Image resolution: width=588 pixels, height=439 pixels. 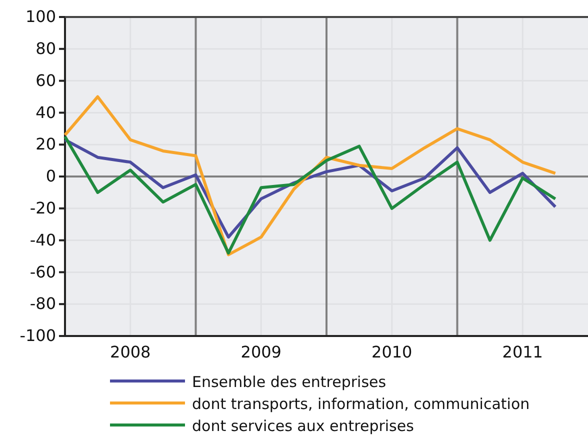 I want to click on y-tick-label: -20, so click(x=43, y=208).